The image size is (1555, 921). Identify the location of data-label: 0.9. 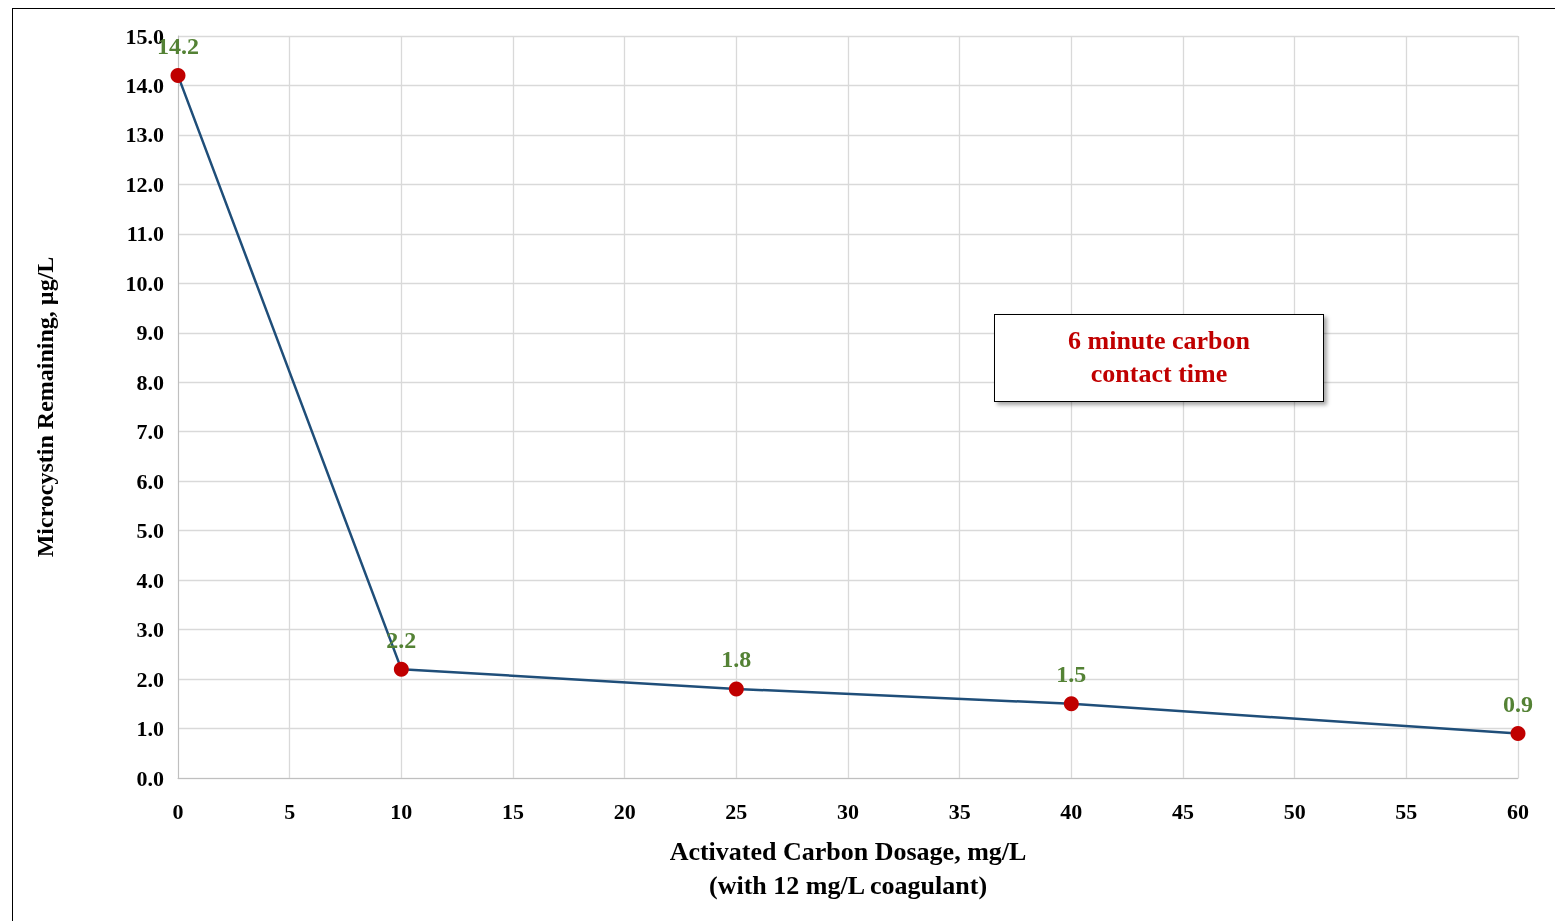
(1518, 703).